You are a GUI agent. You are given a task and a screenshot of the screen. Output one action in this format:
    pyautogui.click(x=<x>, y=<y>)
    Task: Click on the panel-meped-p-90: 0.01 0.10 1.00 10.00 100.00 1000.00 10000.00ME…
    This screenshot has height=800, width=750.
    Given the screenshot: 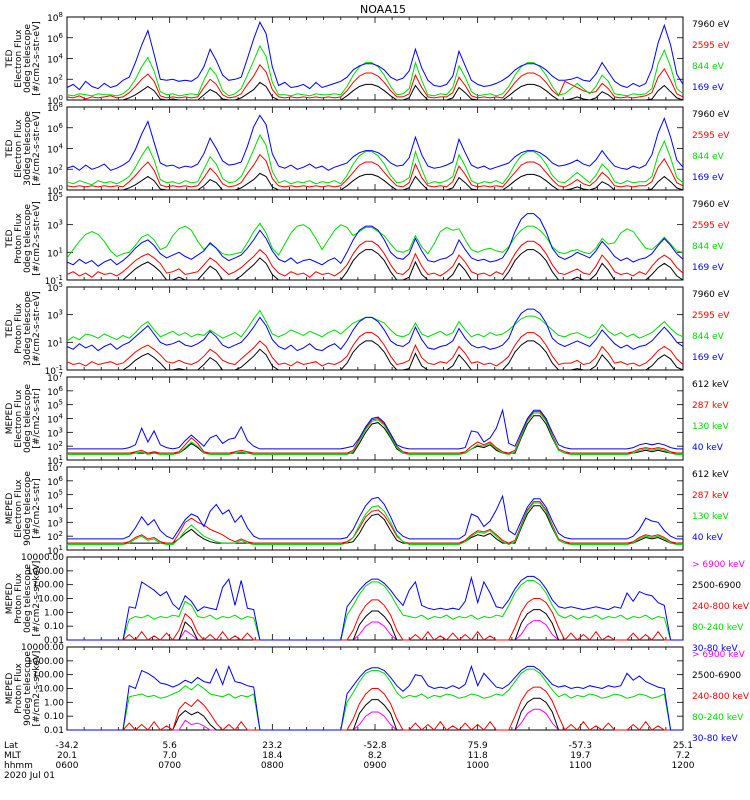 What is the action you would take?
    pyautogui.click(x=377, y=693)
    